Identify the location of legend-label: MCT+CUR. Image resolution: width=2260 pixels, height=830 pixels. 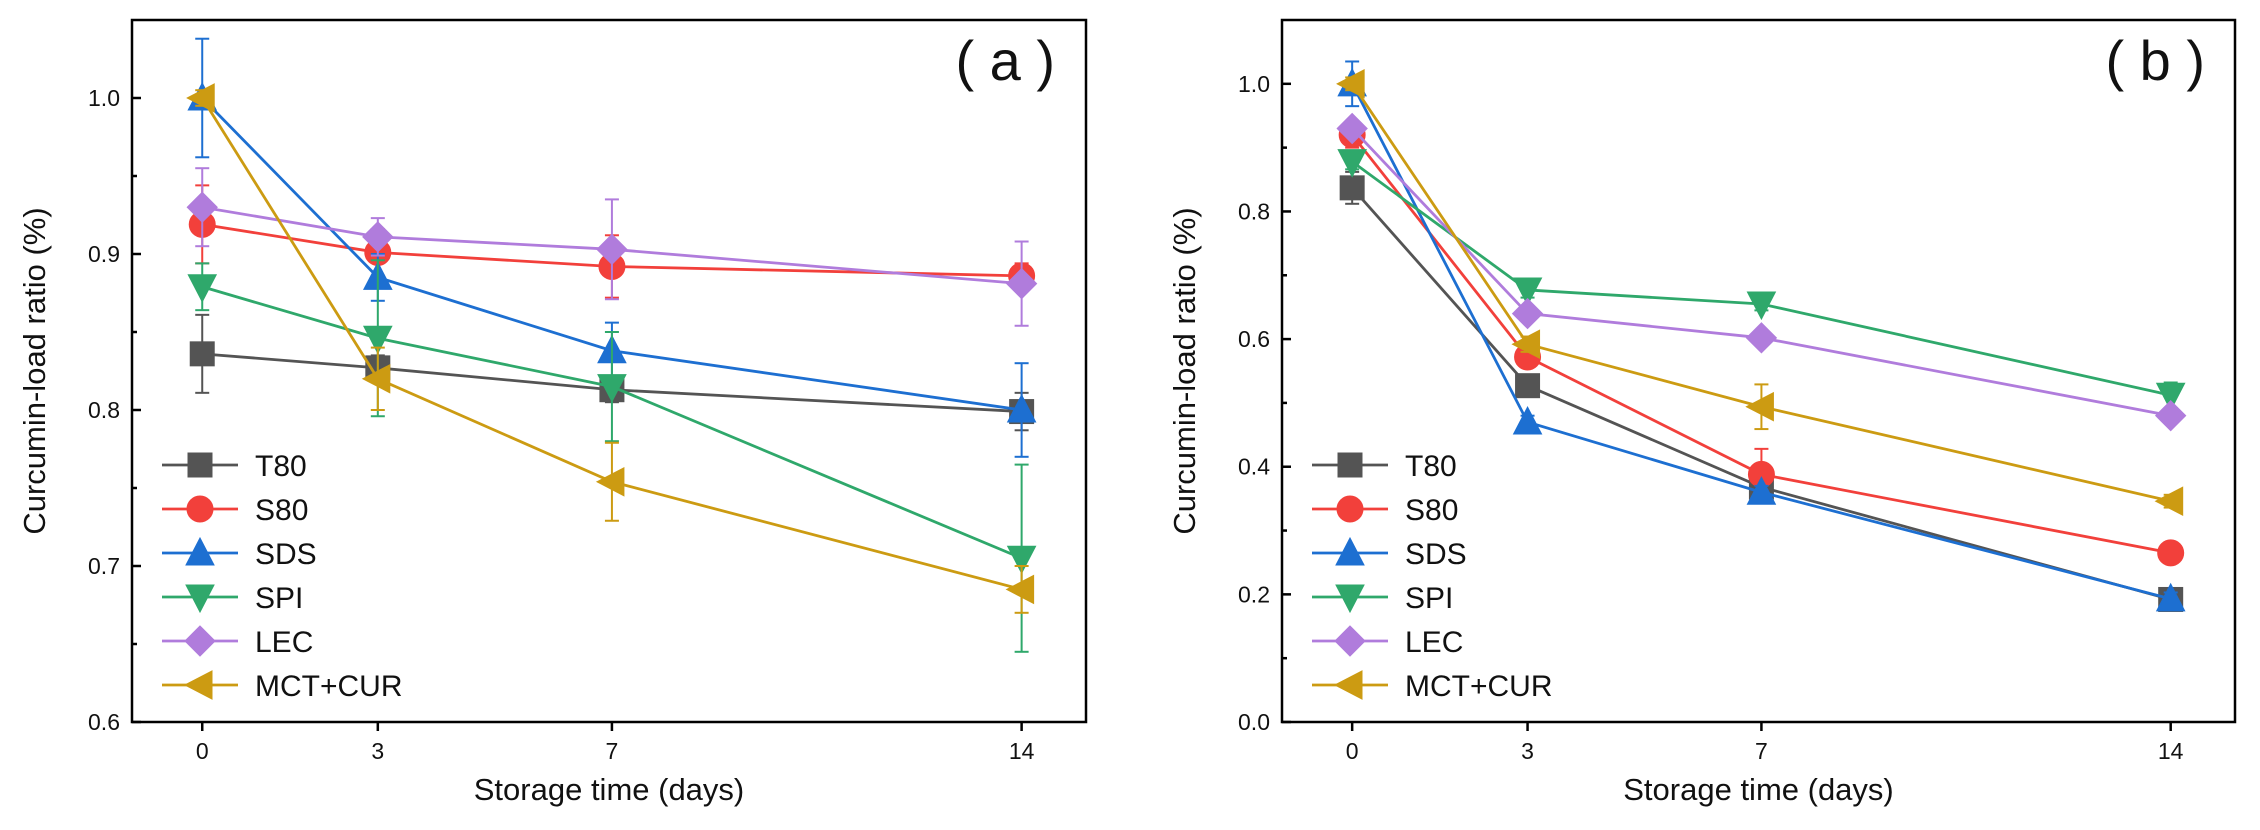
(1479, 686).